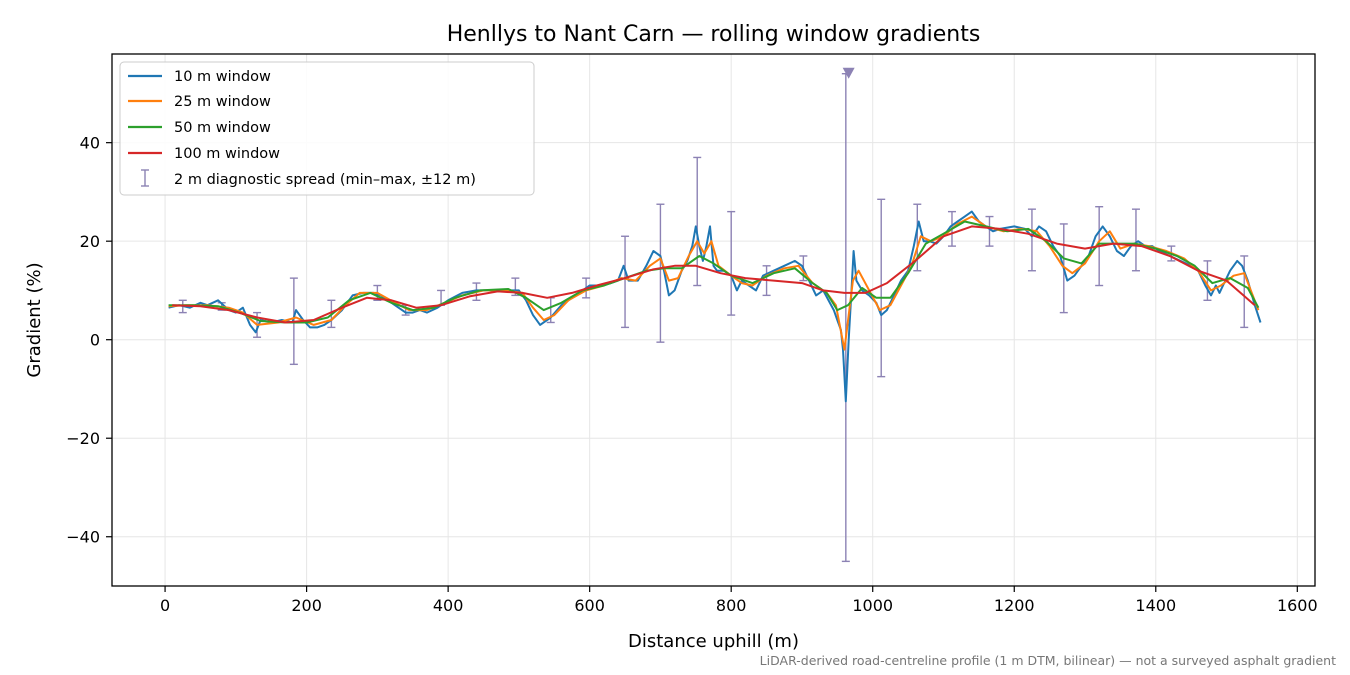 This screenshot has height=675, width=1350. Describe the element at coordinates (83, 537) in the screenshot. I see `y-tick-label: −40` at that location.